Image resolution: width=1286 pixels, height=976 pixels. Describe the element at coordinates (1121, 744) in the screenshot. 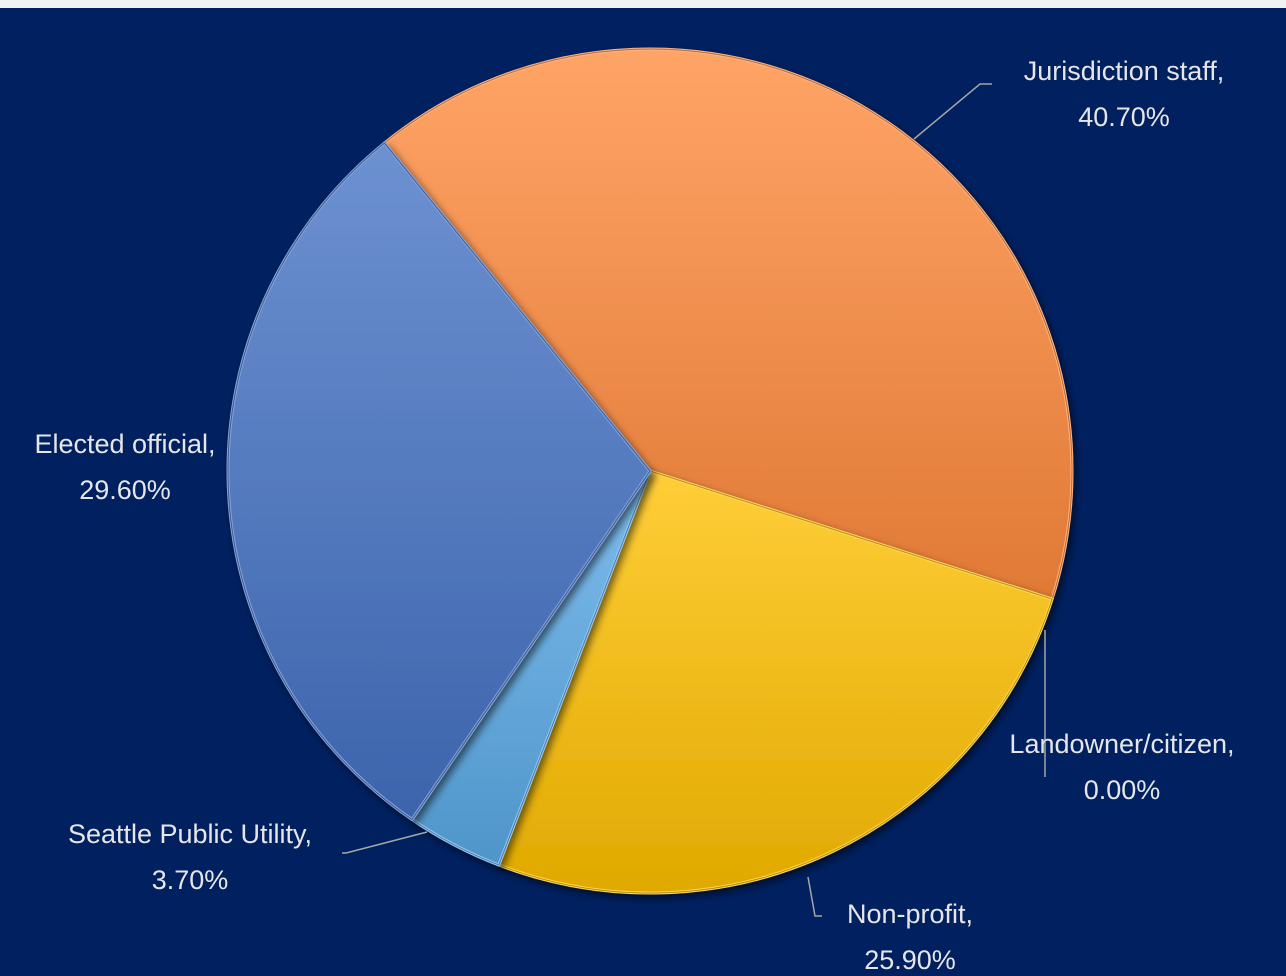

I see `data-label-category-landowner-citizen: Landowner/citizen,` at that location.